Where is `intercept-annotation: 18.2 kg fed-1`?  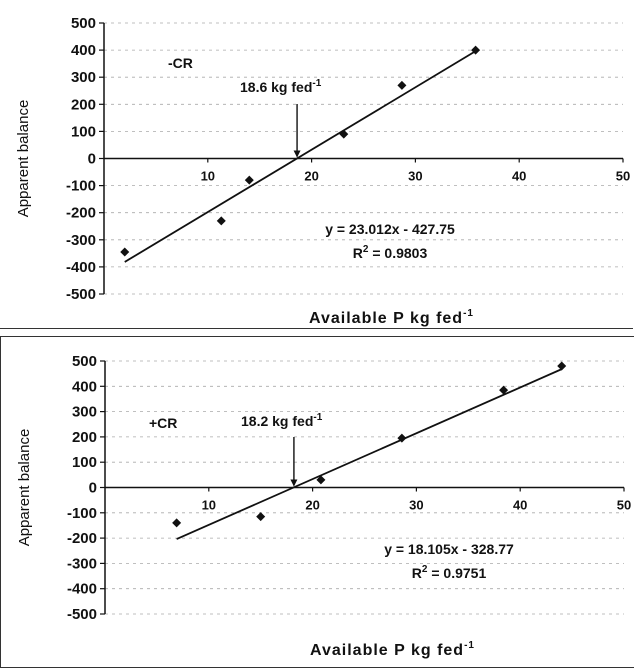
intercept-annotation: 18.2 kg fed-1 is located at coordinates (282, 420).